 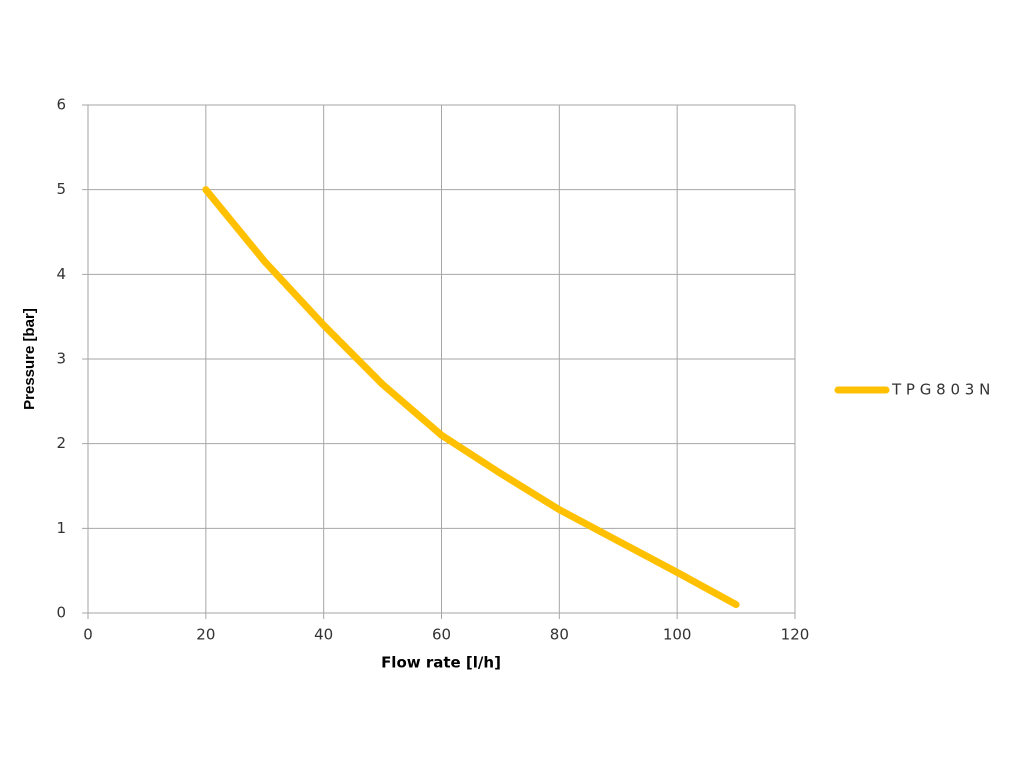 What do you see at coordinates (61, 359) in the screenshot?
I see `y-tick-label: 3` at bounding box center [61, 359].